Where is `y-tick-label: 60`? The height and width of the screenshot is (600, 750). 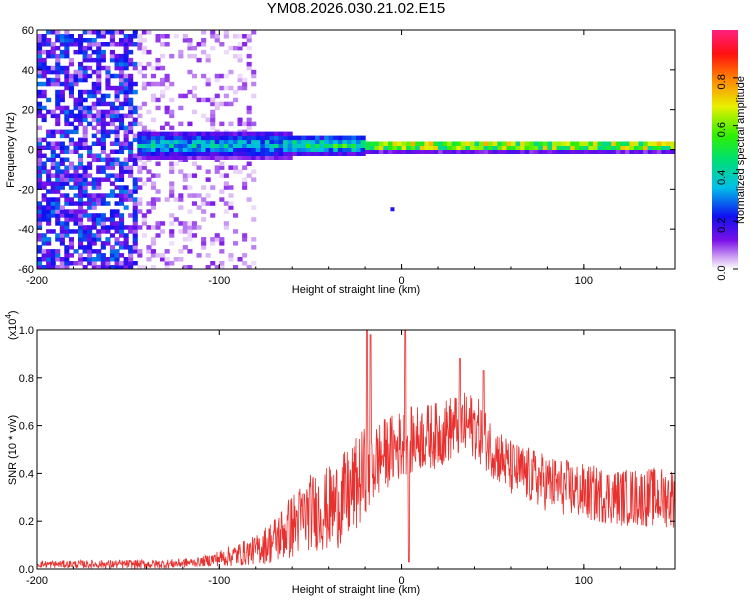 y-tick-label: 60 is located at coordinates (28, 31).